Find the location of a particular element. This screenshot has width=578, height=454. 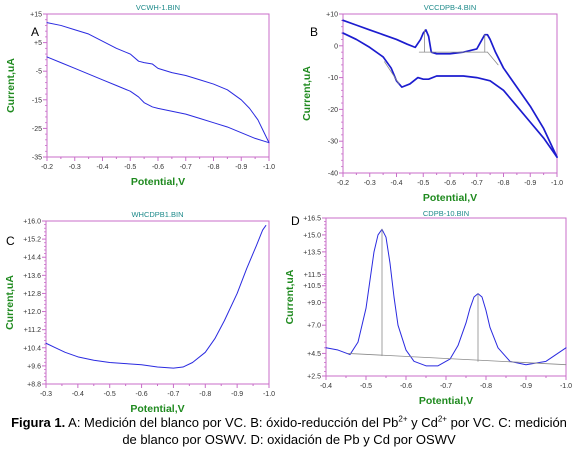

y-tick-label: +9.0 is located at coordinates (314, 303).